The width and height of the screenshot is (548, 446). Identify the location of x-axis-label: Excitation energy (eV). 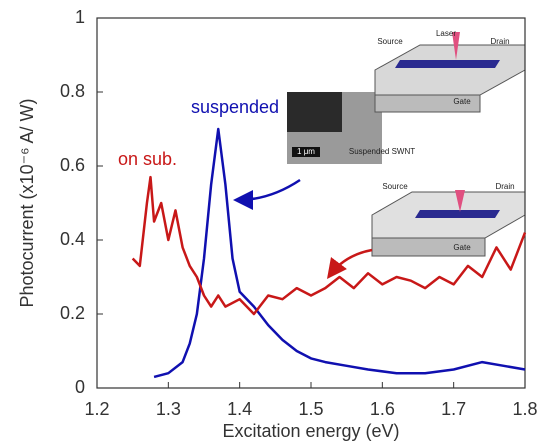
(310, 431).